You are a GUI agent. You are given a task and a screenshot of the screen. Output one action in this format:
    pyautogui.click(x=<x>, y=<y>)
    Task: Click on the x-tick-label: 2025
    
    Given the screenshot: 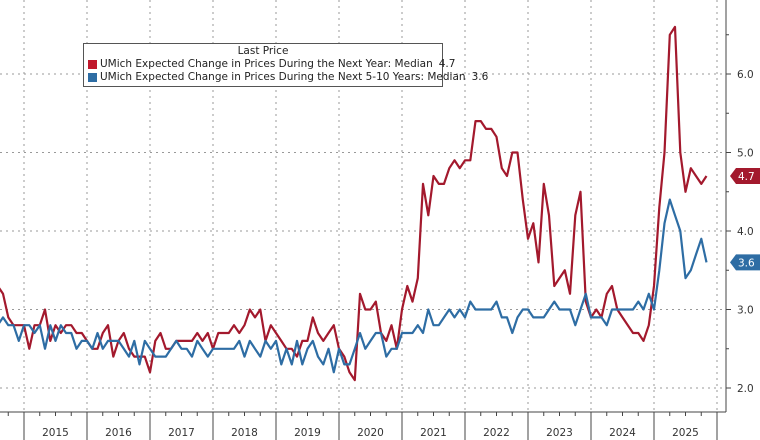 What is the action you would take?
    pyautogui.click(x=685, y=433)
    